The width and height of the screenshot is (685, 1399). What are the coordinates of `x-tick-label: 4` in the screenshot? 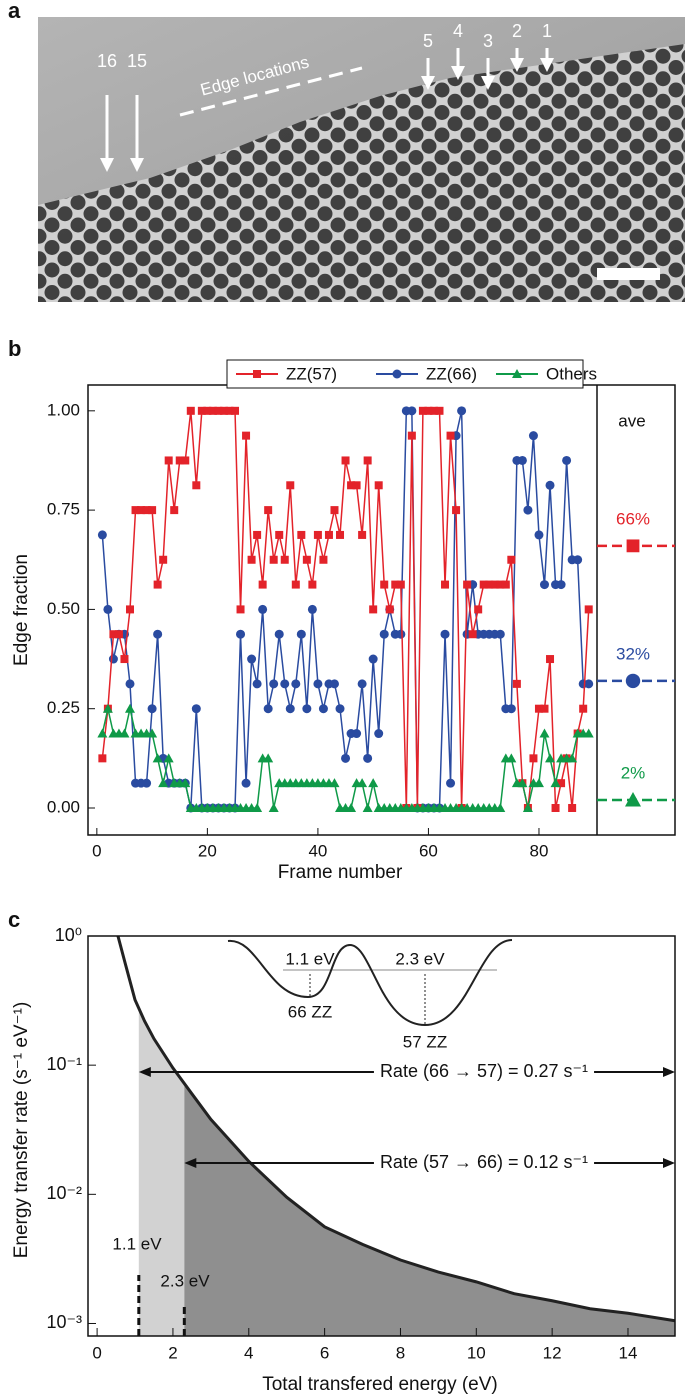 It's located at (248, 1352).